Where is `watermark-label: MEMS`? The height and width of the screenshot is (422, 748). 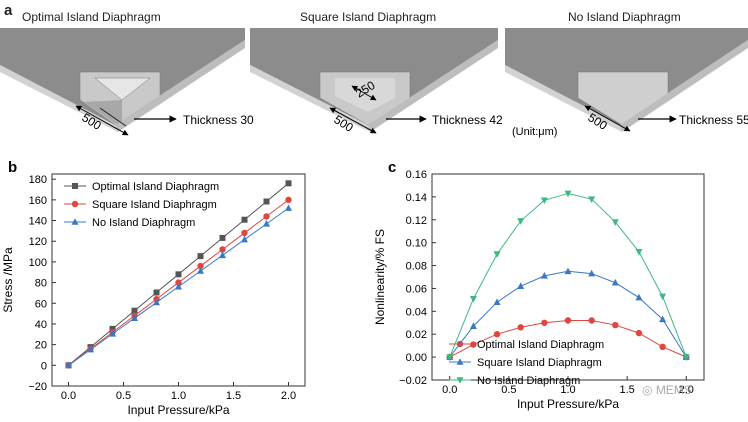 watermark-label: MEMS is located at coordinates (673, 390).